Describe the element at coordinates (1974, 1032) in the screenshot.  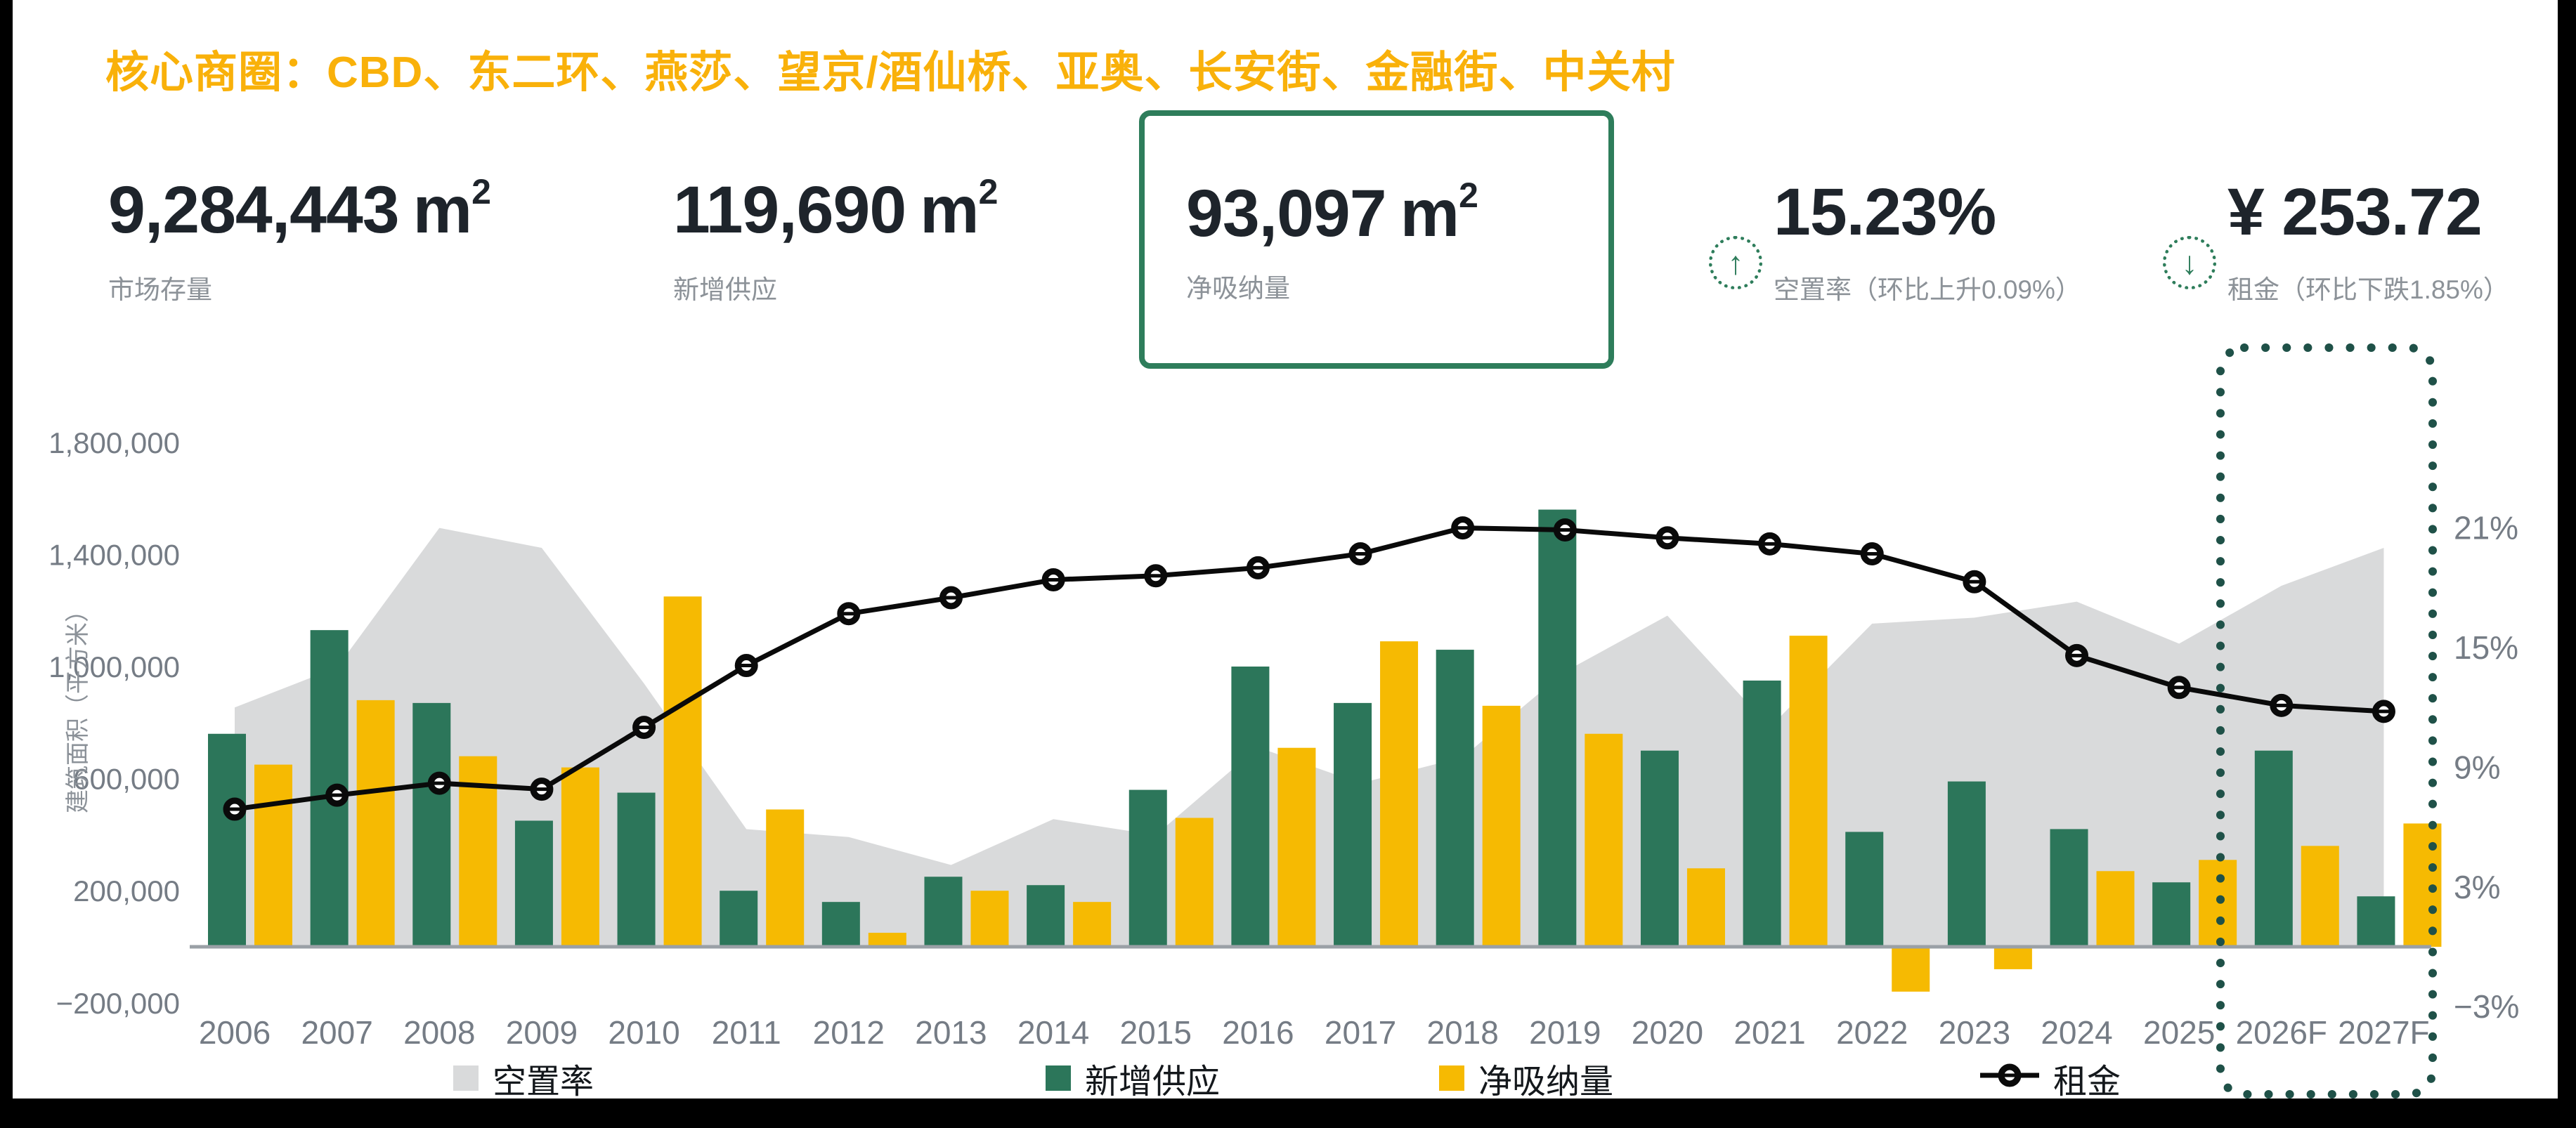
I see `x-axis-label-2023: 2023` at that location.